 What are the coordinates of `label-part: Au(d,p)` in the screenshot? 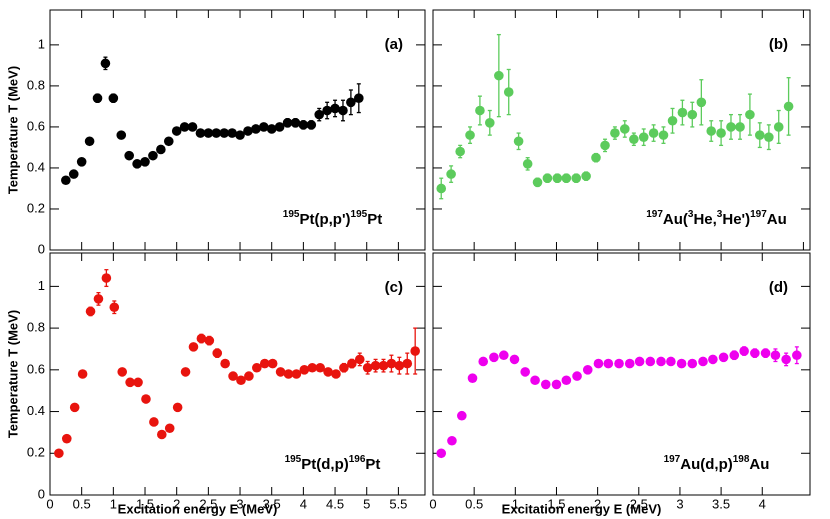 It's located at (706, 464).